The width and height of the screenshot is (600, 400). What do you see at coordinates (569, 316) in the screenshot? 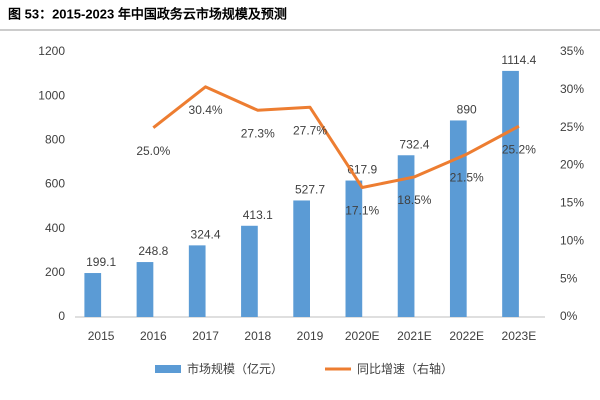
I see `y2-tick-label: 0%` at bounding box center [569, 316].